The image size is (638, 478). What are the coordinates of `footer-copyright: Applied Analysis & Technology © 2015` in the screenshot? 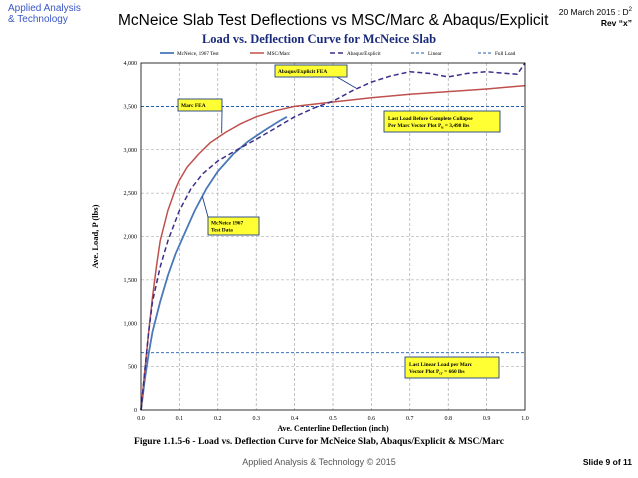 It's located at (319, 462).